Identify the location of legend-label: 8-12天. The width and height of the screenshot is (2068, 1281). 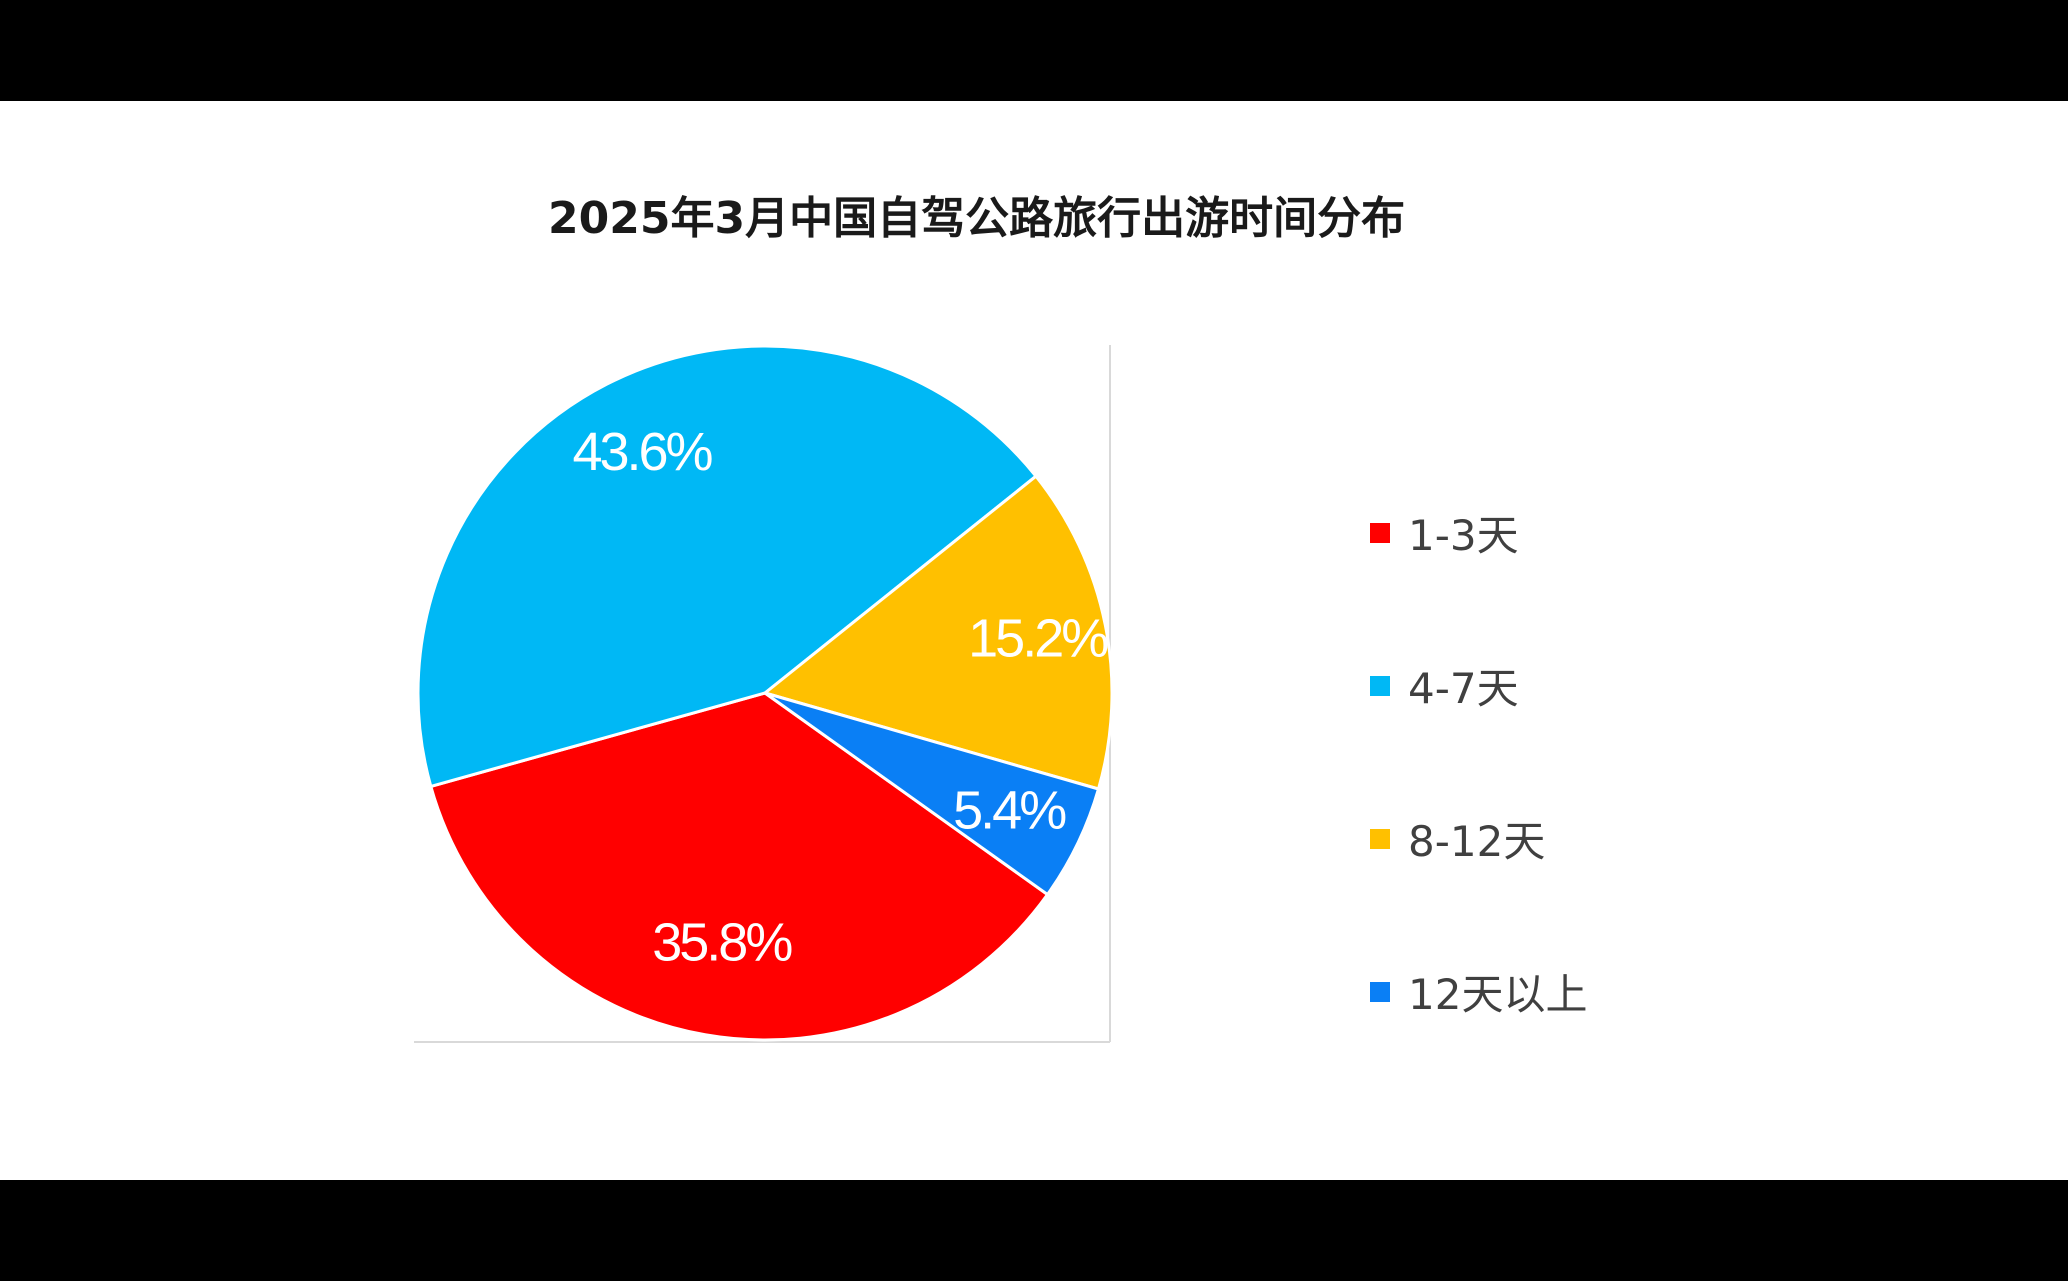
(1477, 841).